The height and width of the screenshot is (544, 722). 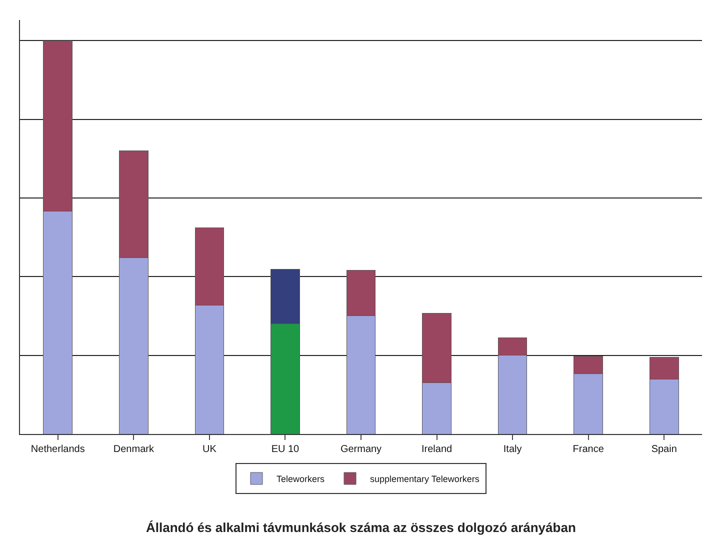 What do you see at coordinates (425, 479) in the screenshot?
I see `legend-label: supplementary Teleworkers` at bounding box center [425, 479].